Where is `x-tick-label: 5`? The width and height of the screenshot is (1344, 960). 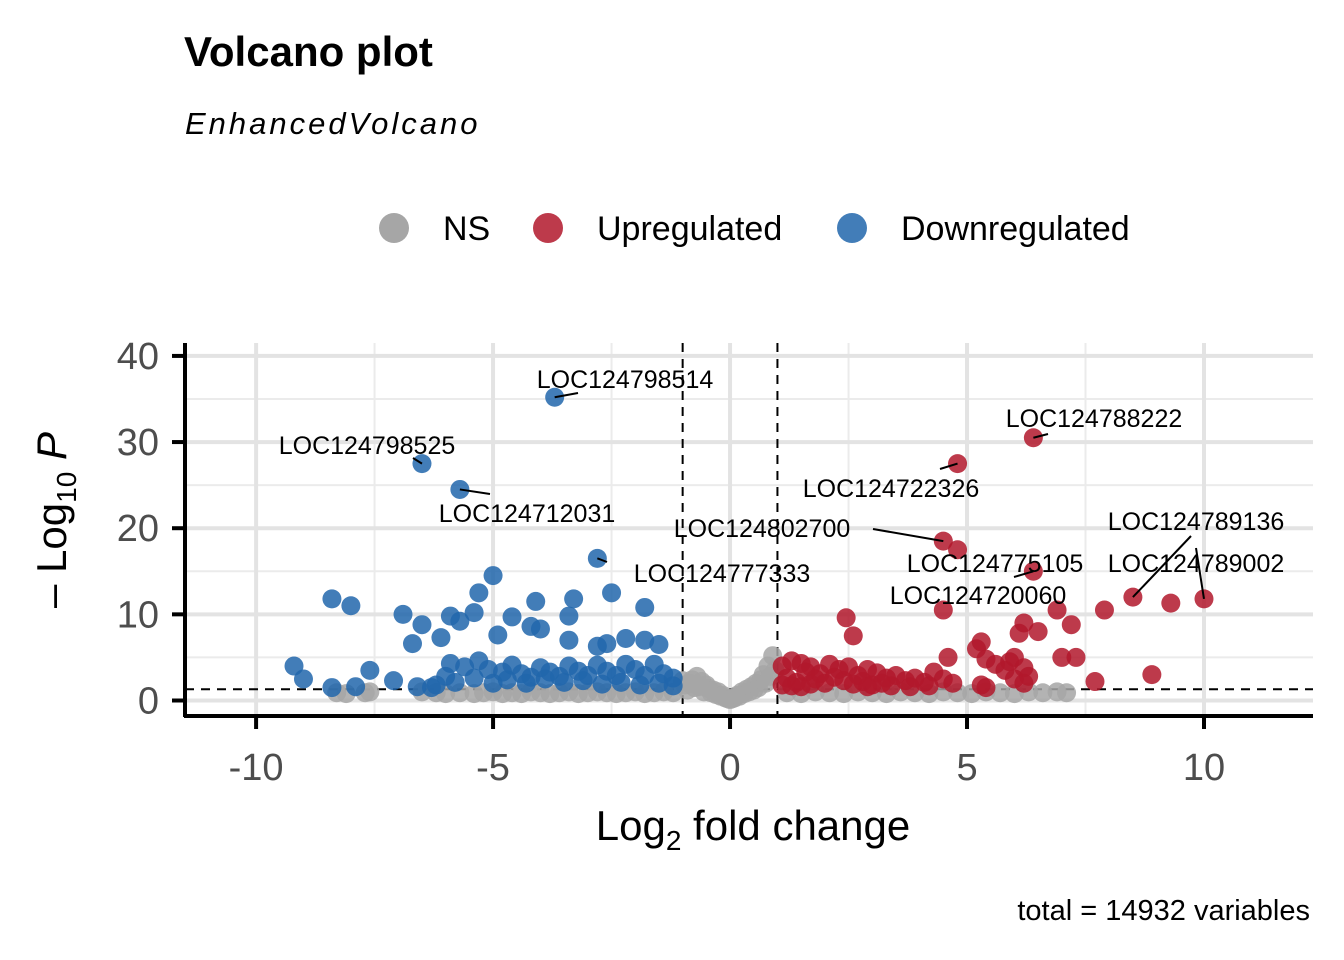 x-tick-label: 5 is located at coordinates (966, 768).